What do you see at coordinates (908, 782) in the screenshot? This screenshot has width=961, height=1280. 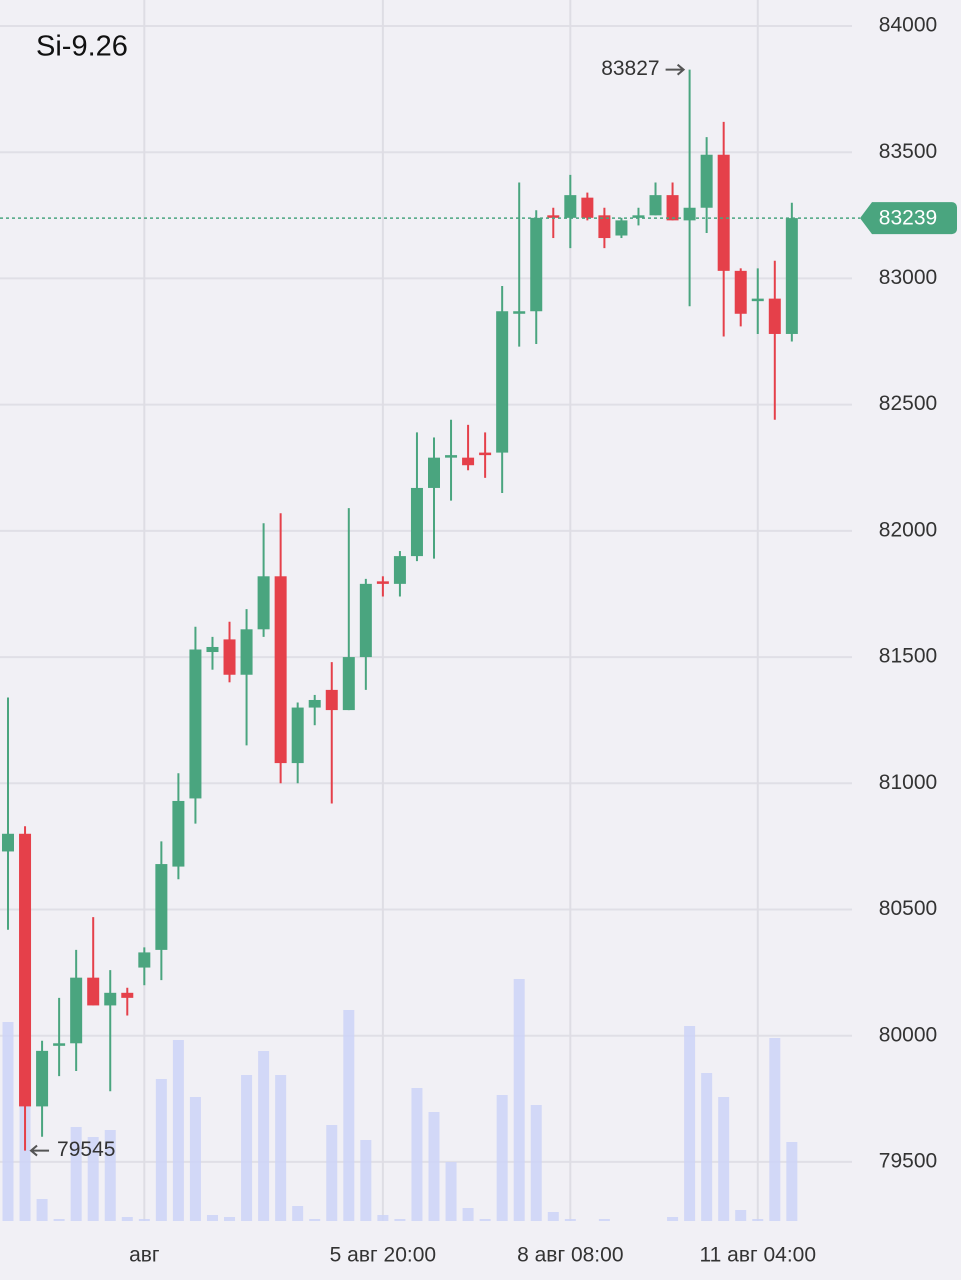 I see `y-tick-label: 81000` at bounding box center [908, 782].